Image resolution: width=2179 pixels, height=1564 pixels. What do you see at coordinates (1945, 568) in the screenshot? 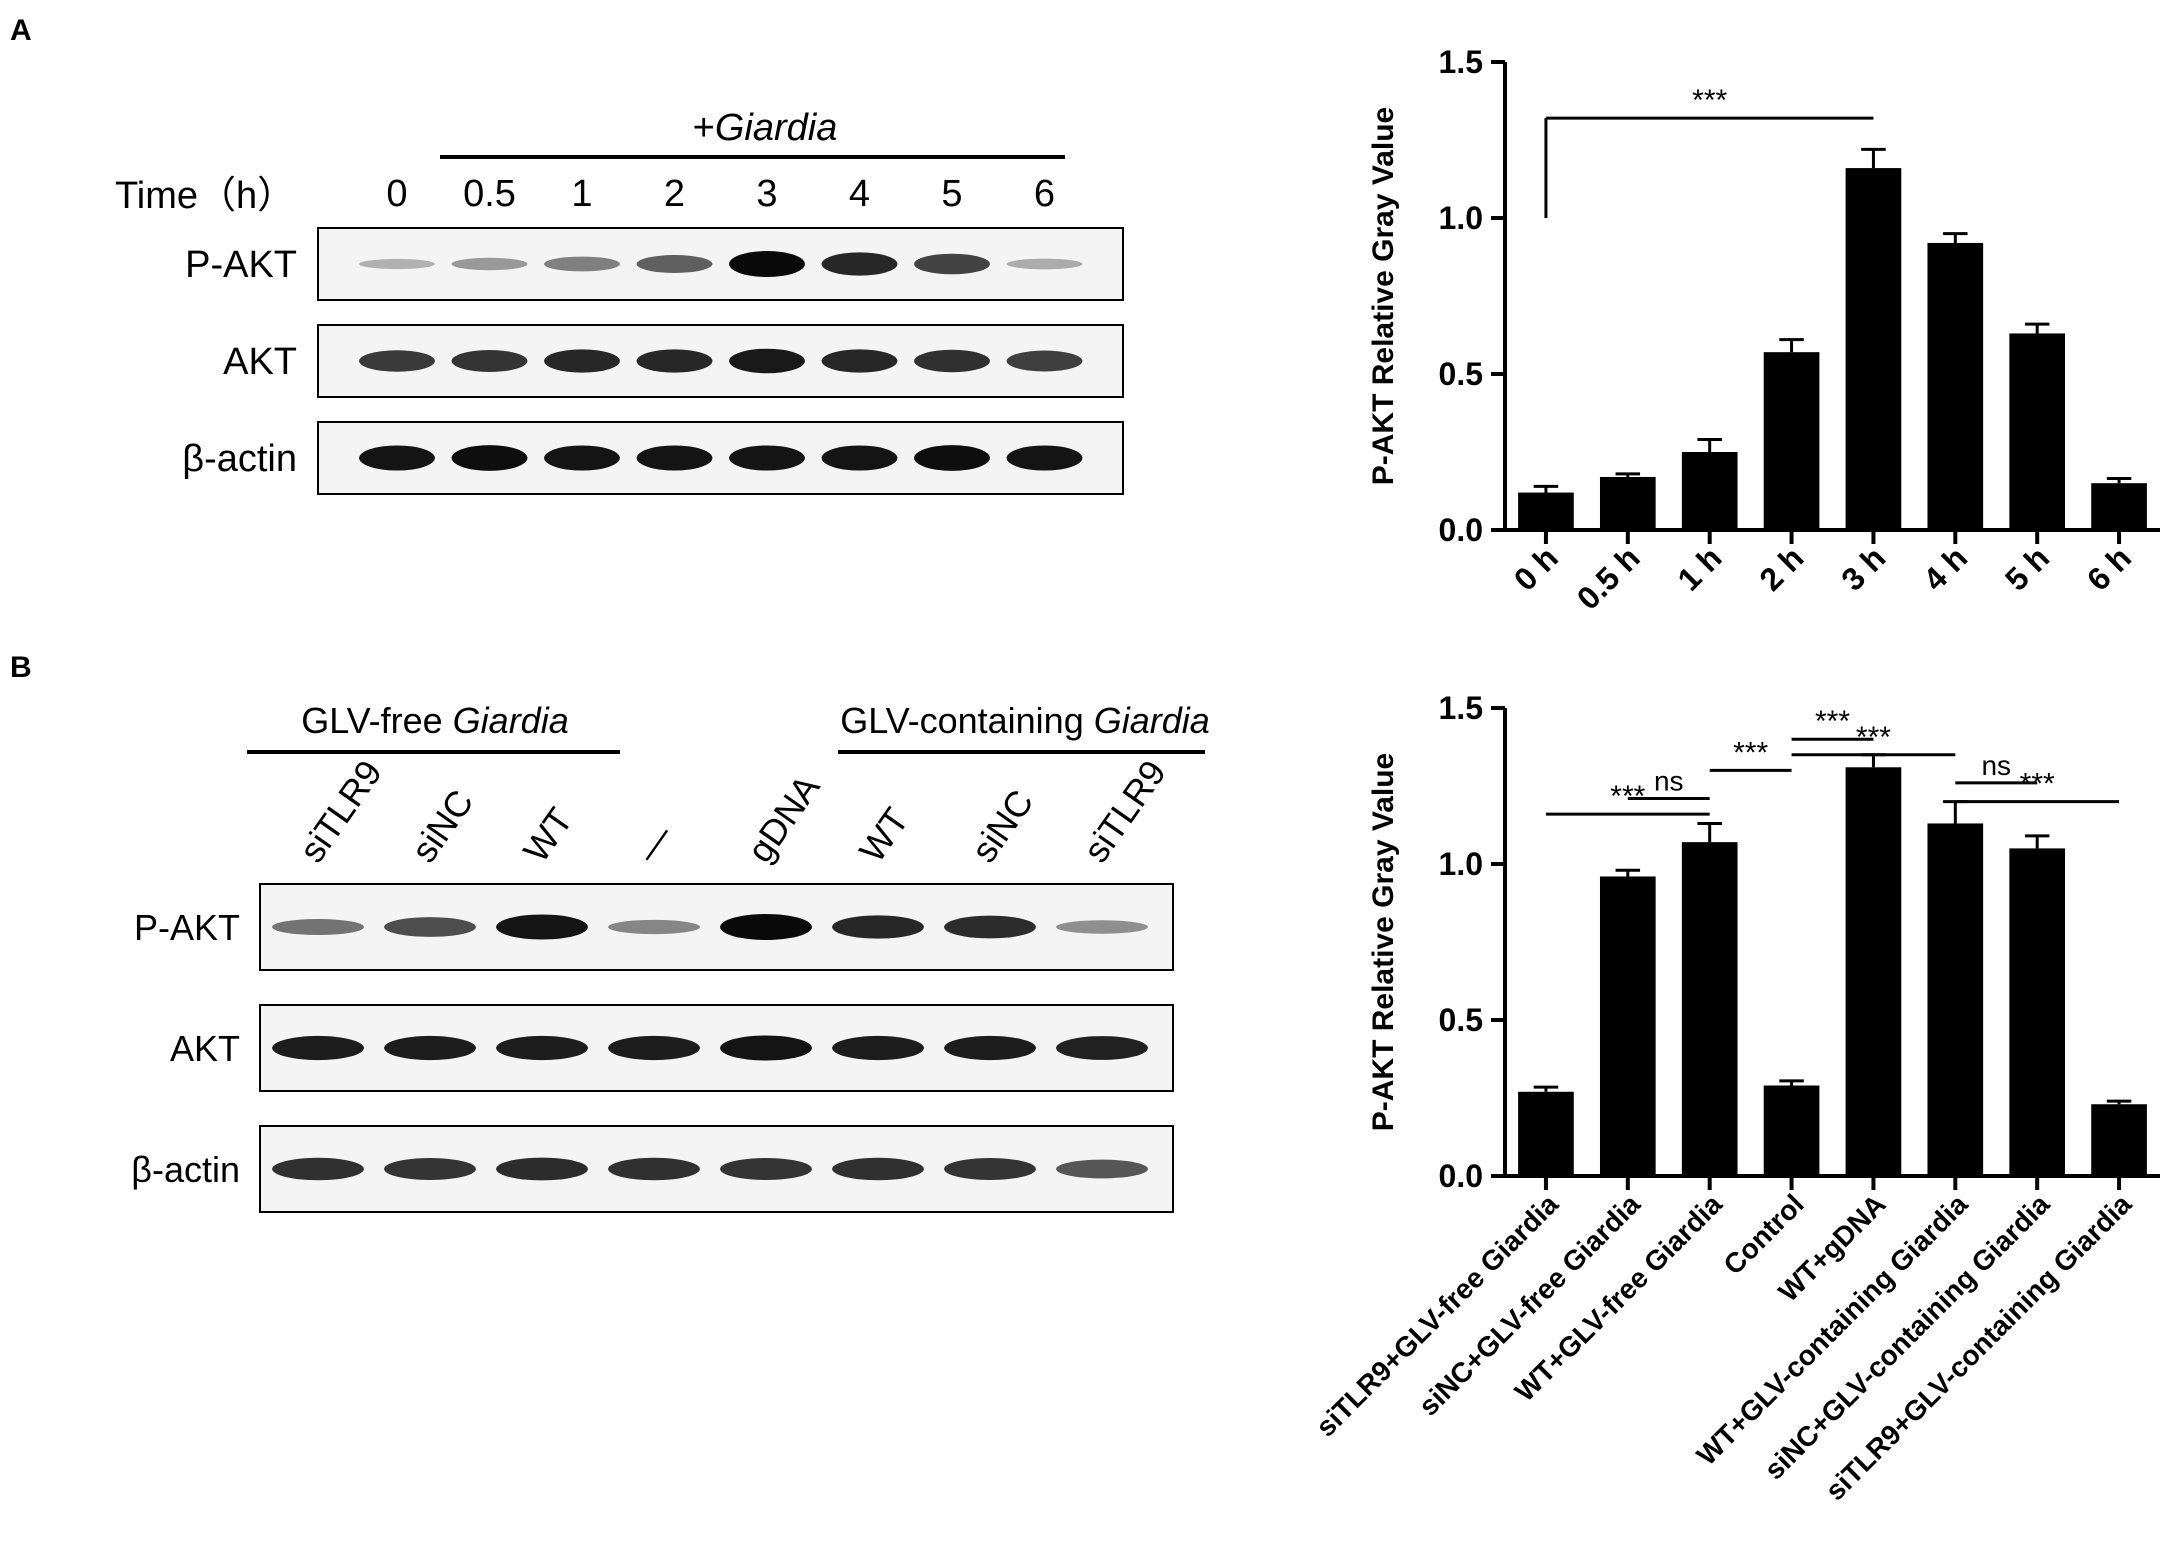
I see `x-tick-label: 4 h` at bounding box center [1945, 568].